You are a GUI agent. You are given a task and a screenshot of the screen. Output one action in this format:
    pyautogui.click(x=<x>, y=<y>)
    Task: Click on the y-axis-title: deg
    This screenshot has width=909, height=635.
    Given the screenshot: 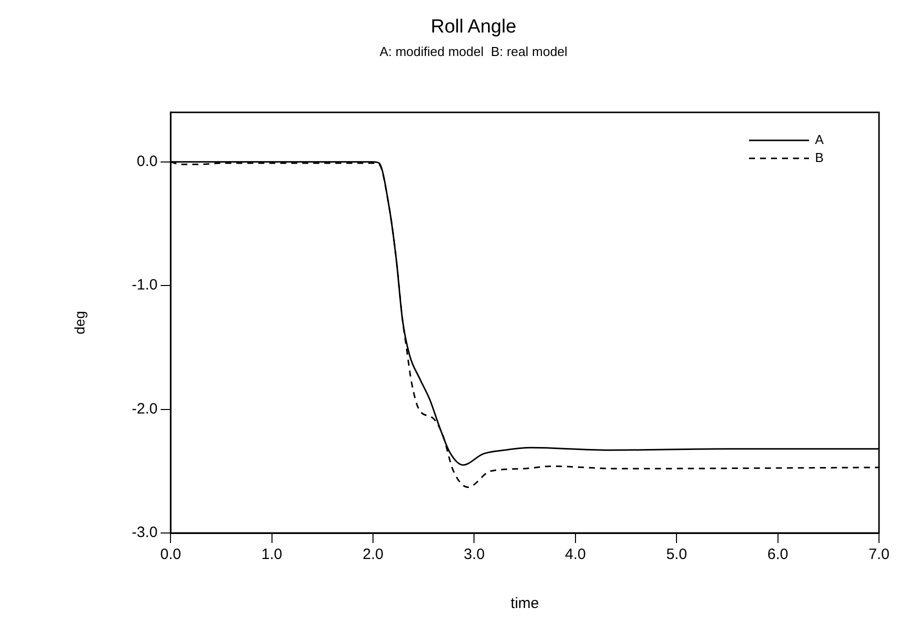 What is the action you would take?
    pyautogui.click(x=79, y=322)
    